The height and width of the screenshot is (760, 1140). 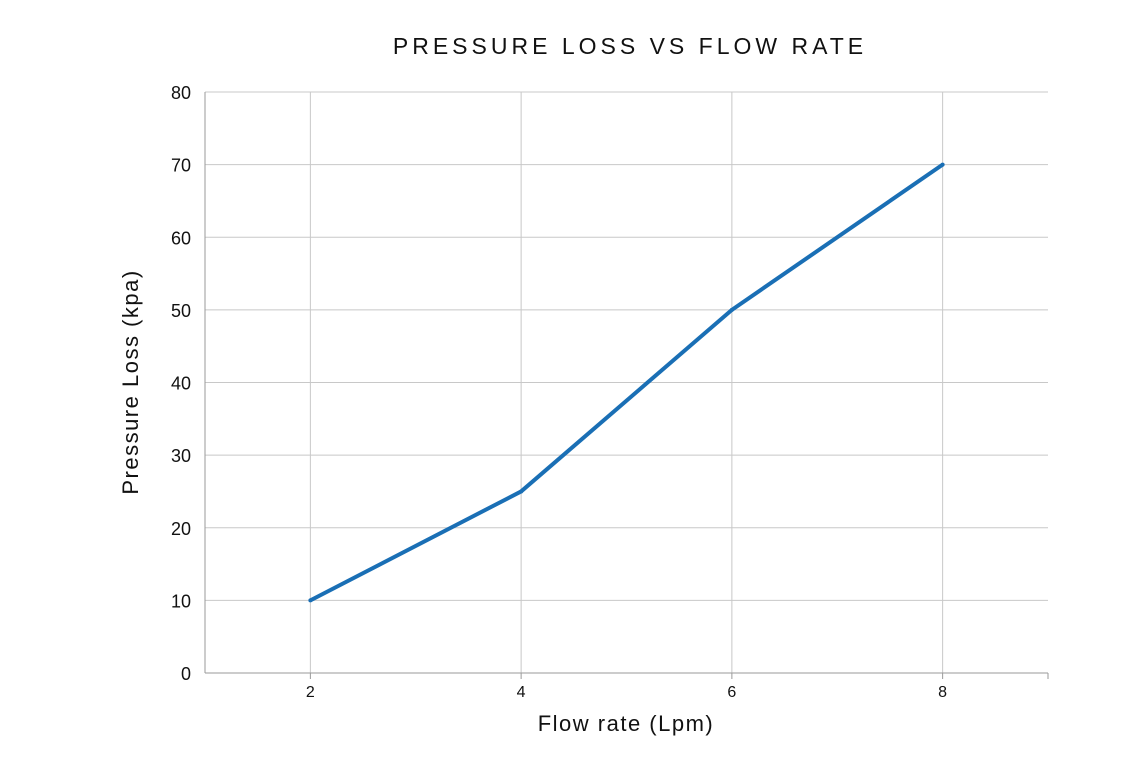 What do you see at coordinates (630, 46) in the screenshot?
I see `chart-title: PRESSURE LOSS VS FLOW RATE` at bounding box center [630, 46].